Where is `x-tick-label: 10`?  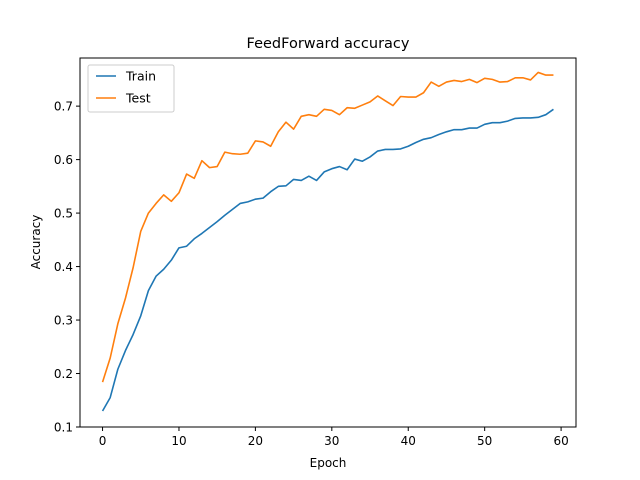
x-tick-label: 10 is located at coordinates (178, 441).